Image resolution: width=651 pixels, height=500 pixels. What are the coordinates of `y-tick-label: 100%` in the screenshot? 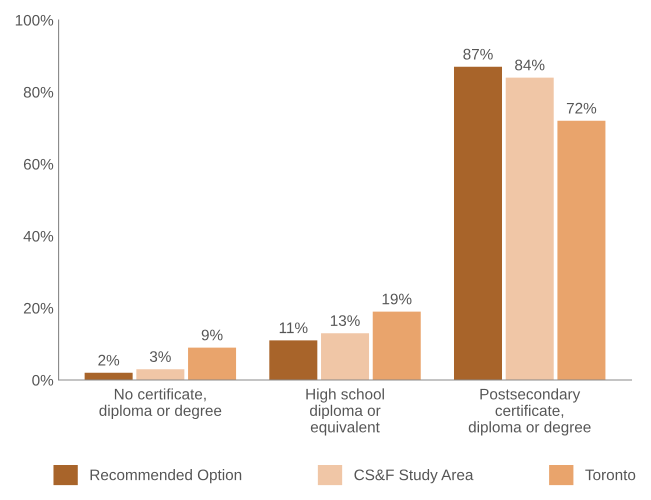 It's located at (35, 20).